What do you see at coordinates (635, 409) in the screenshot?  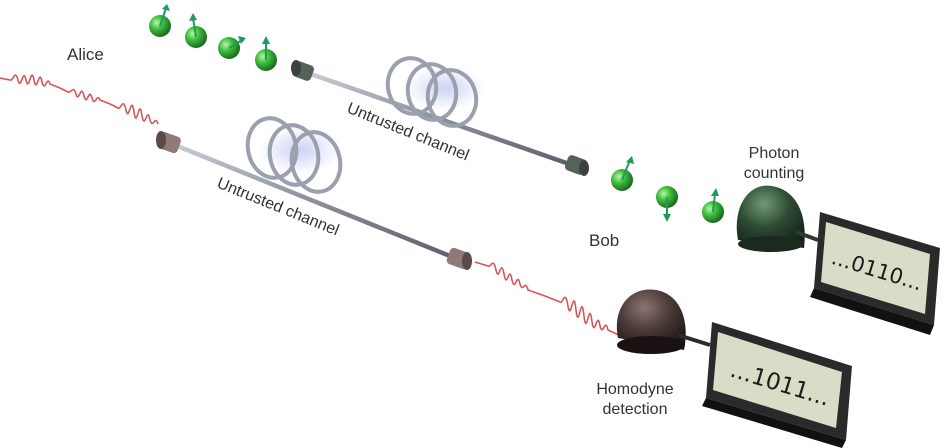 I see `homodyne-detection-label-line2: detection` at bounding box center [635, 409].